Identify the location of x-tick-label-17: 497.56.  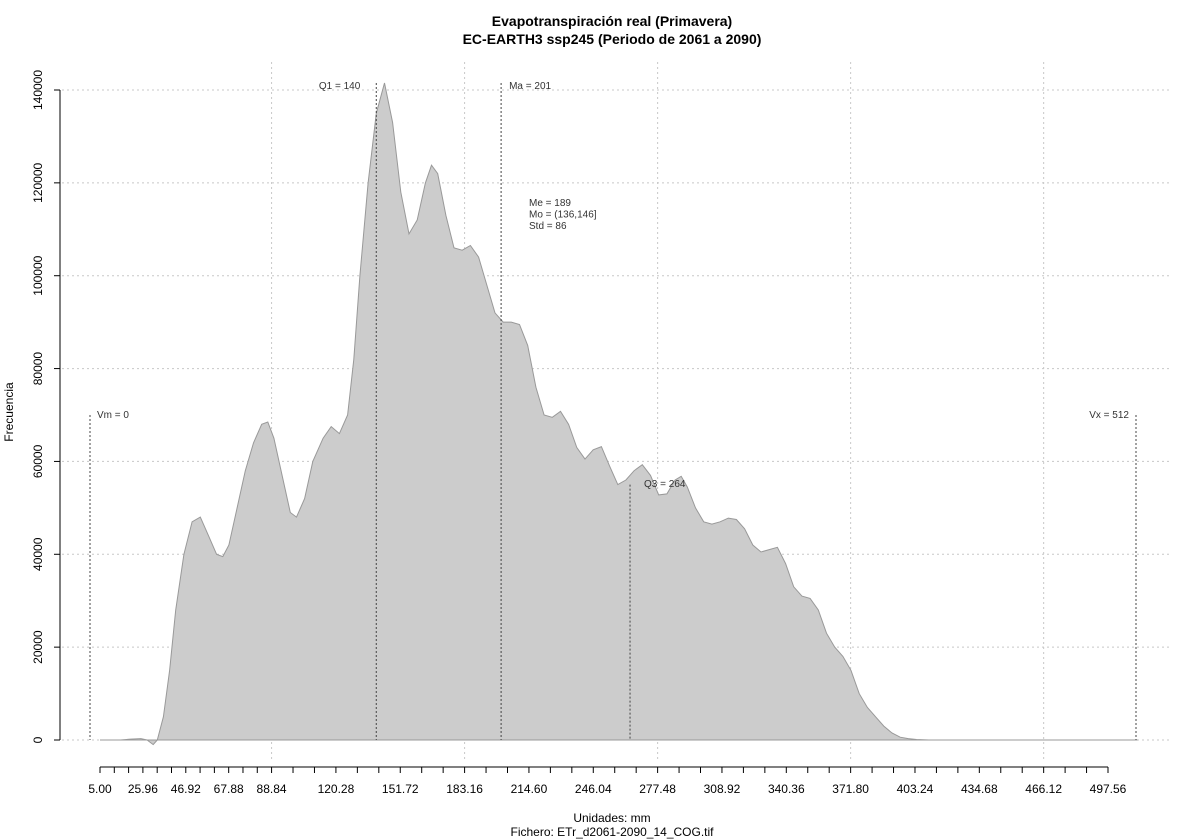
(1108, 789).